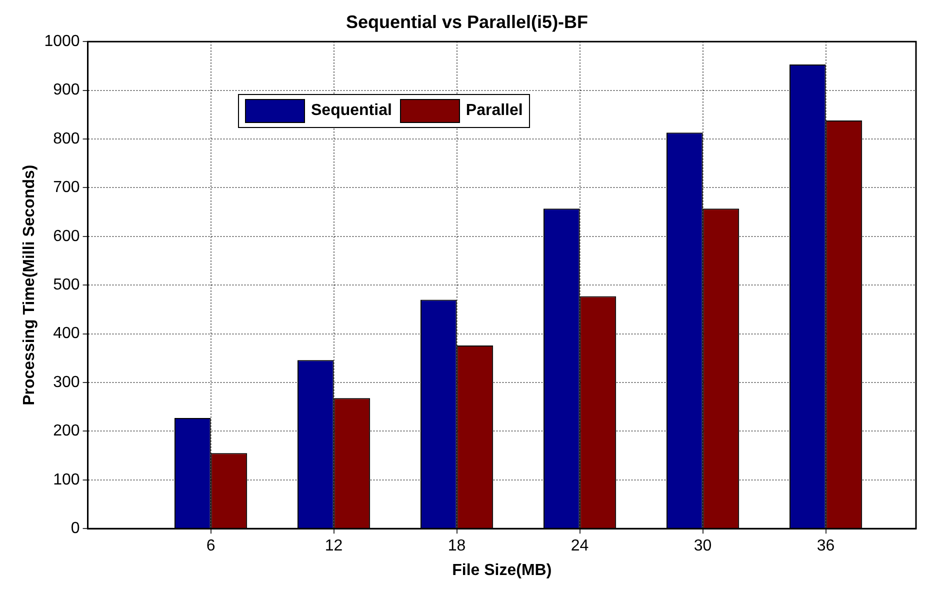 The image size is (931, 590). What do you see at coordinates (351, 111) in the screenshot?
I see `legend-label: Sequential` at bounding box center [351, 111].